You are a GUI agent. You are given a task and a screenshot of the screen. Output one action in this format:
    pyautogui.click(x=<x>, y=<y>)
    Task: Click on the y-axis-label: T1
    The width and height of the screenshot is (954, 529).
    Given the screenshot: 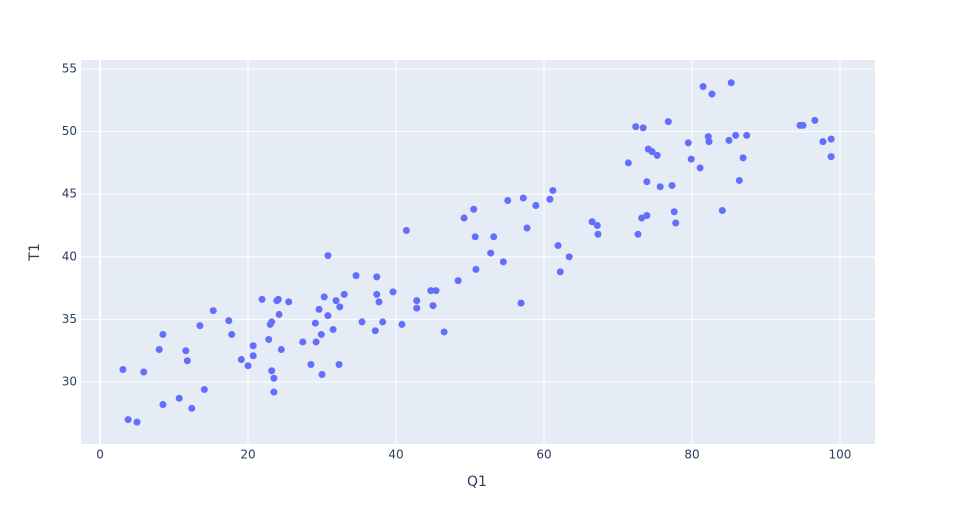 What is the action you would take?
    pyautogui.click(x=35, y=252)
    